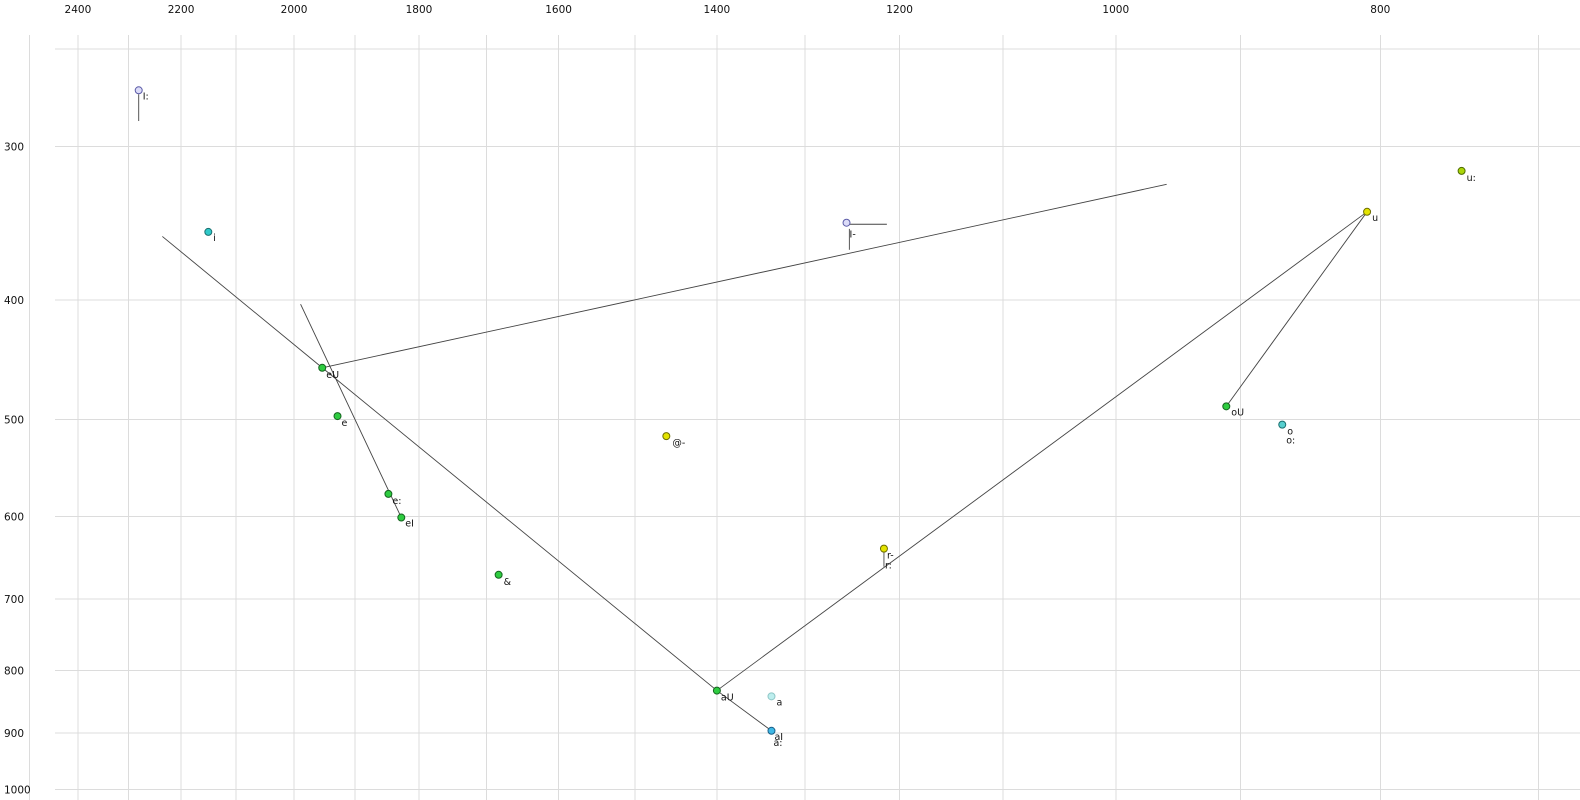 This screenshot has width=1580, height=800. Describe the element at coordinates (14, 600) in the screenshot. I see `y-tick-label: 700` at that location.